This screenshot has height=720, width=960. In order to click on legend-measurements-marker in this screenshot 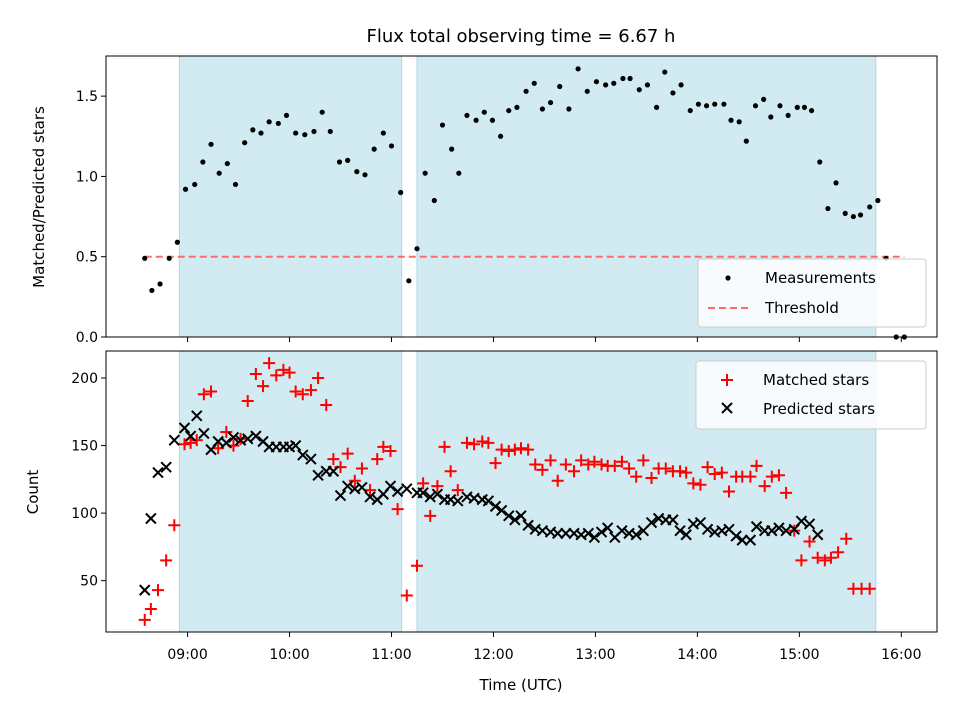, I will do `click(728, 278)`.